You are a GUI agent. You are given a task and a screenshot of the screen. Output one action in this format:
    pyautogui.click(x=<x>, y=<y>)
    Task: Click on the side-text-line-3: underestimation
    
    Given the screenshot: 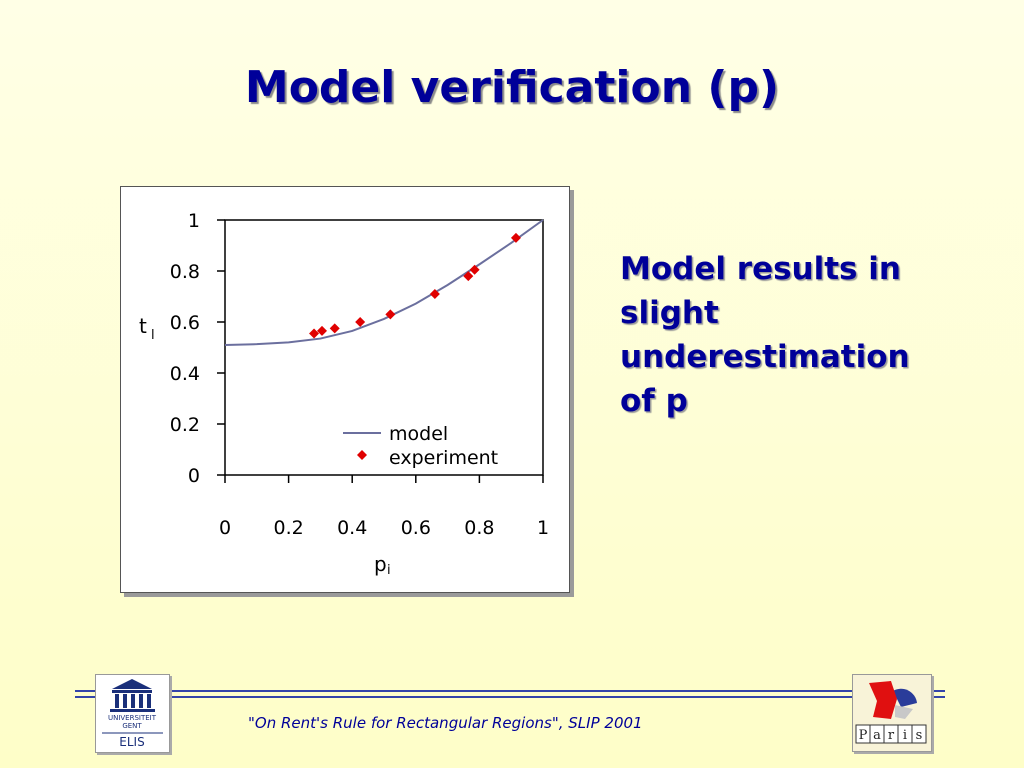 What is the action you would take?
    pyautogui.click(x=765, y=357)
    